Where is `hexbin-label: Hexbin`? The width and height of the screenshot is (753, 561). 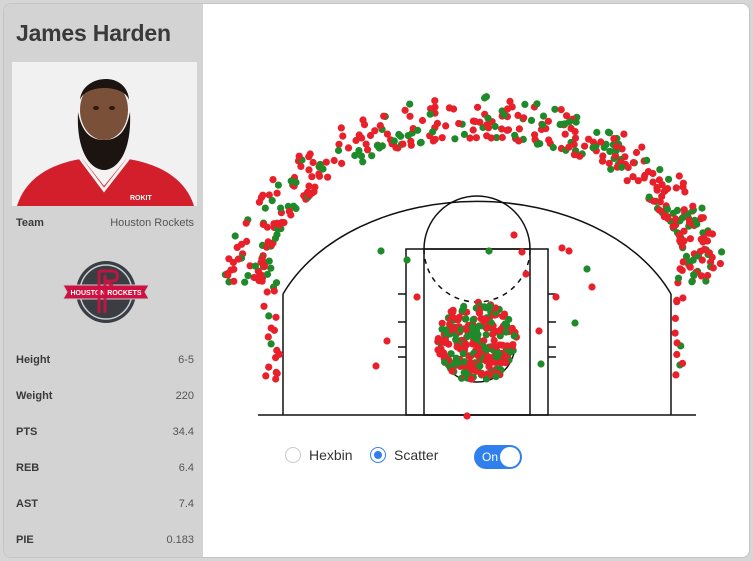
hexbin-label: Hexbin is located at coordinates (331, 455).